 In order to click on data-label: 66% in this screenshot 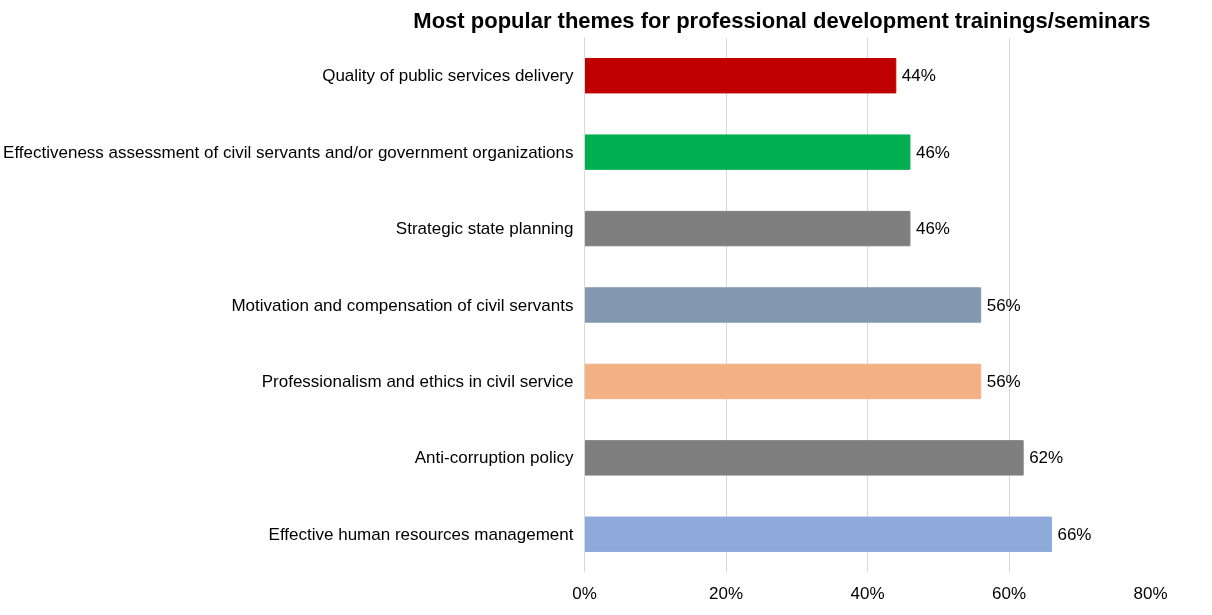, I will do `click(1074, 534)`.